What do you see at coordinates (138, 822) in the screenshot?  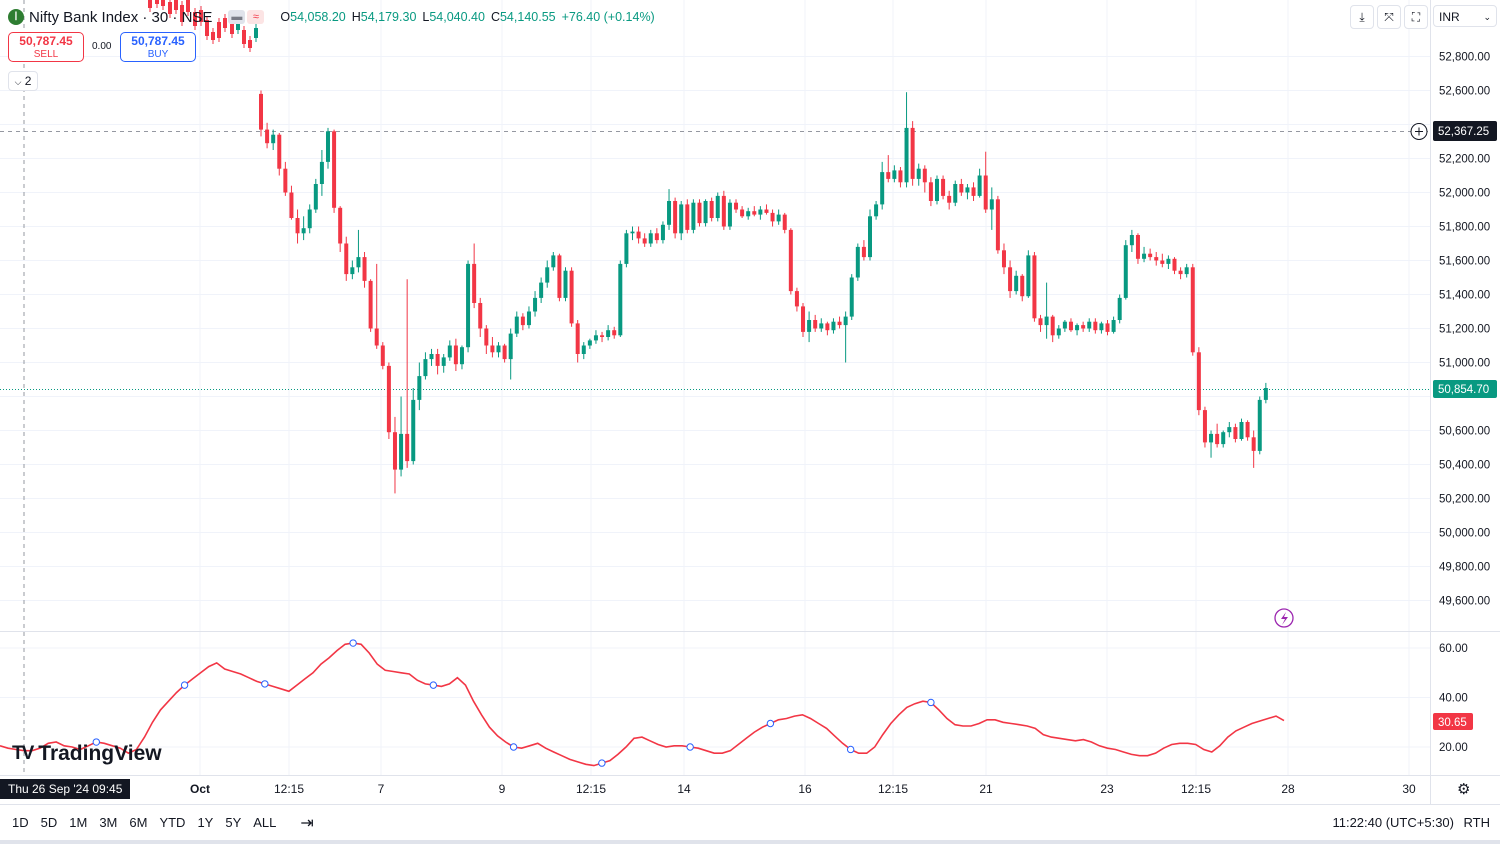 I see `range-button: 6M` at bounding box center [138, 822].